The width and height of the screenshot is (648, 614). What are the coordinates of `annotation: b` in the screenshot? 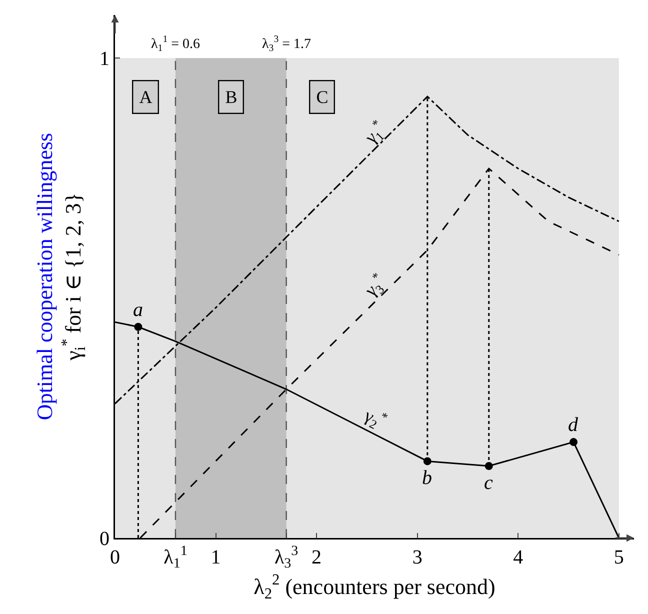 It's located at (427, 478).